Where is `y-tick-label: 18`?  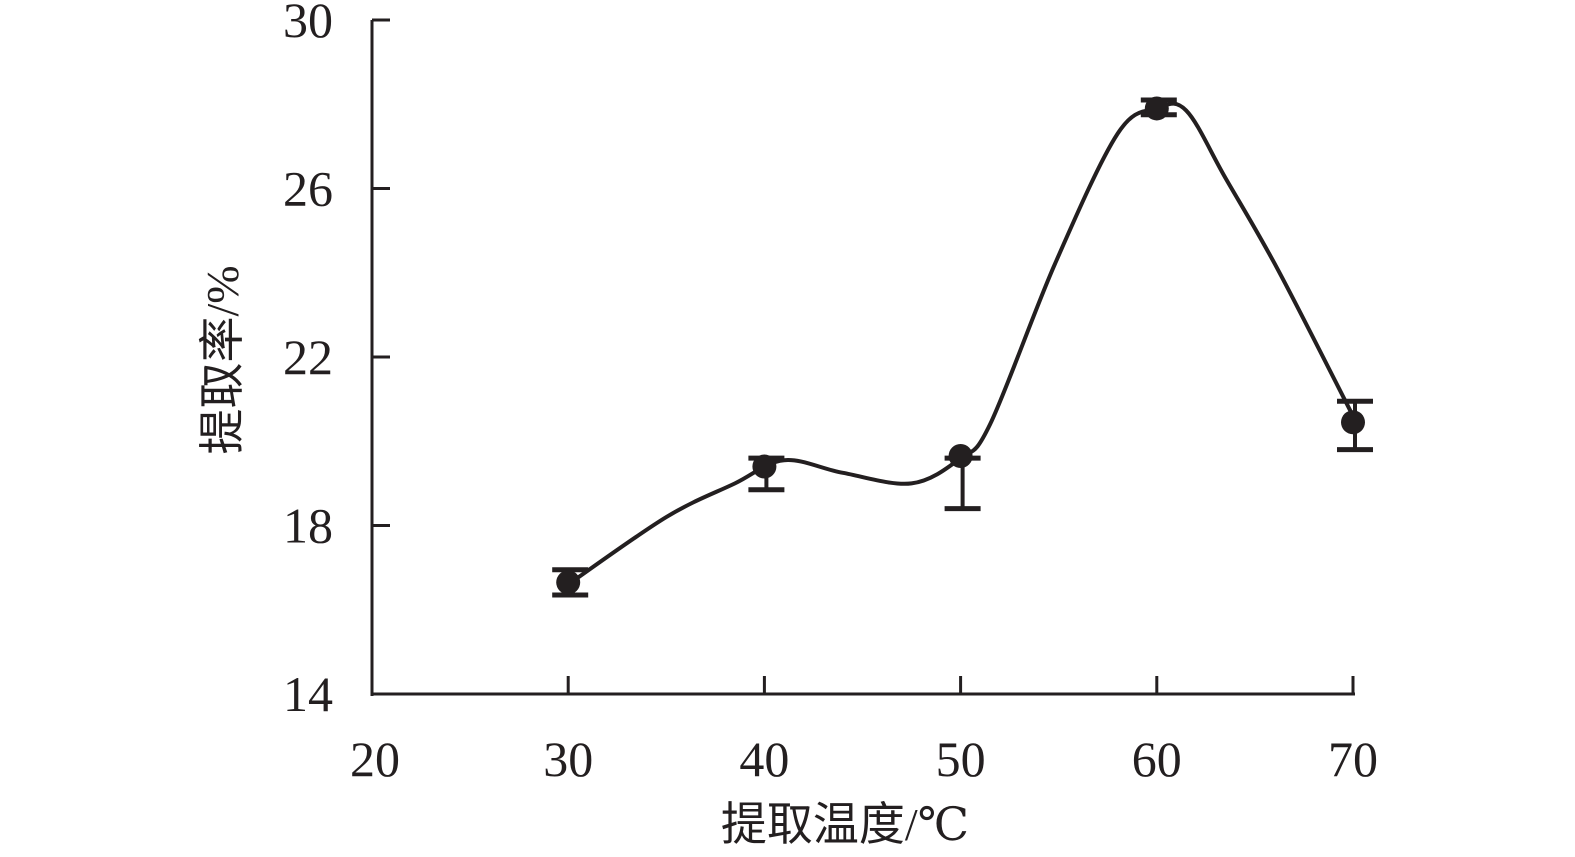
y-tick-label: 18 is located at coordinates (308, 526).